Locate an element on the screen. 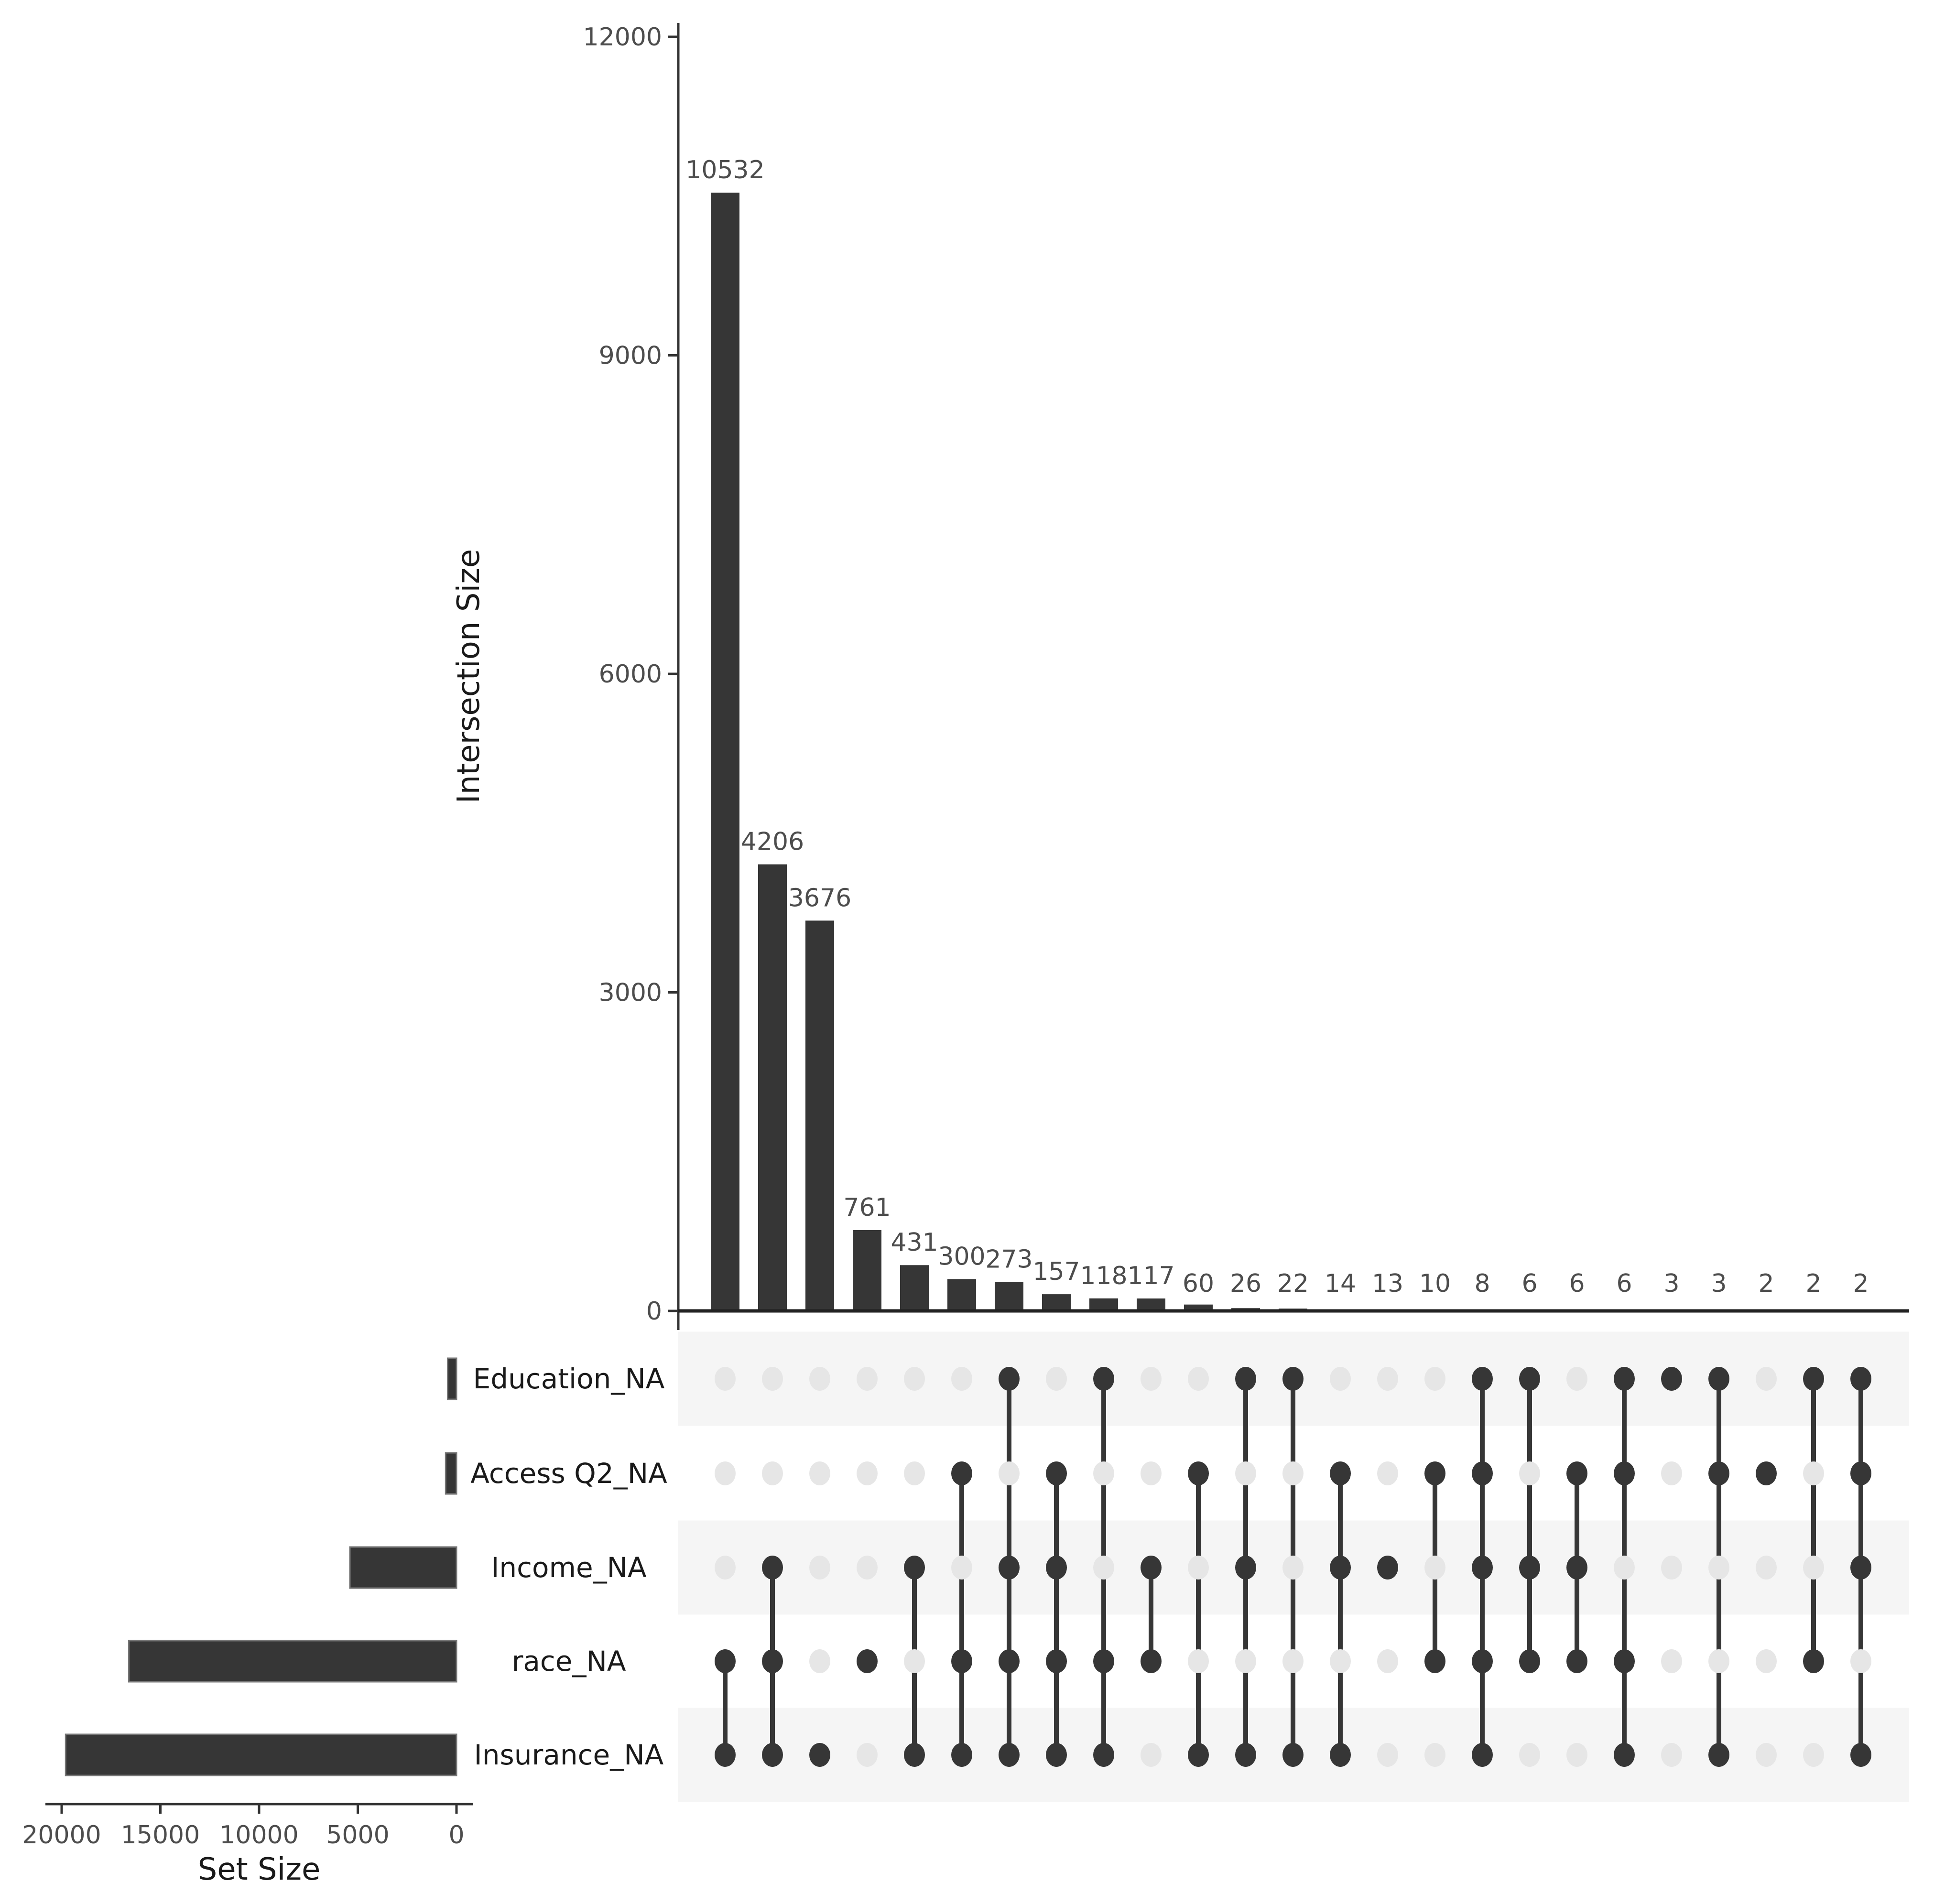  set-name-label: Insurance_NA is located at coordinates (569, 1755).